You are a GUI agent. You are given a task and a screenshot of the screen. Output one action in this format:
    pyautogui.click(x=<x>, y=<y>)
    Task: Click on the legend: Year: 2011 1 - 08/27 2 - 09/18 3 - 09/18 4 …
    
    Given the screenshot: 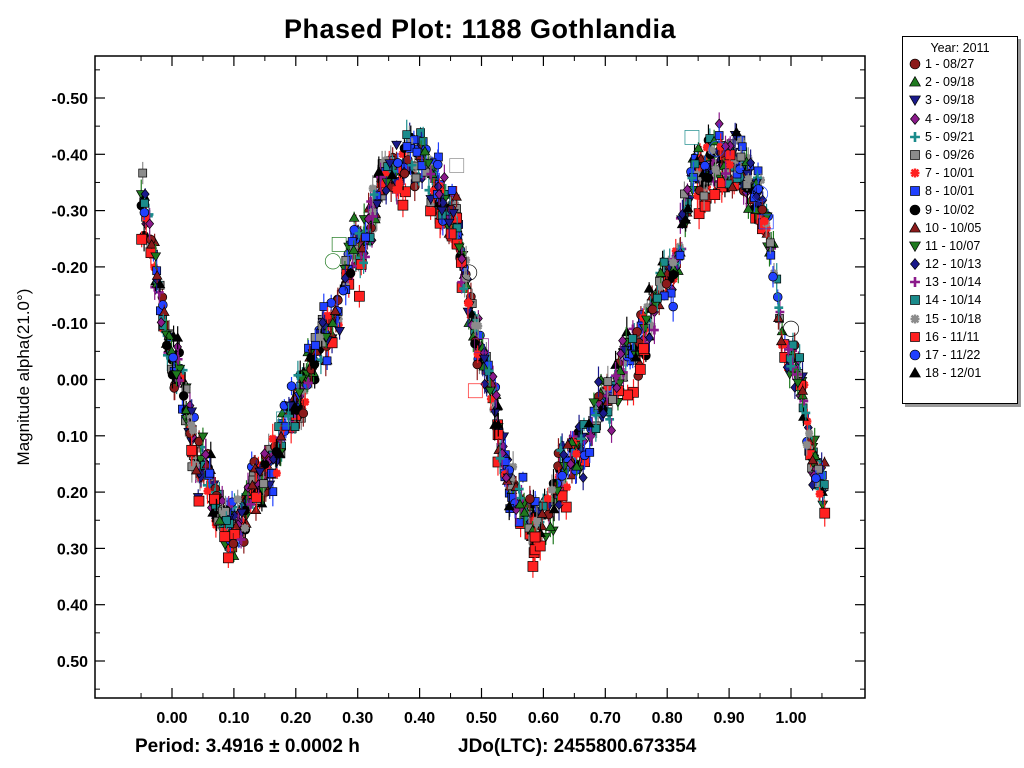 What is the action you would take?
    pyautogui.click(x=960, y=220)
    